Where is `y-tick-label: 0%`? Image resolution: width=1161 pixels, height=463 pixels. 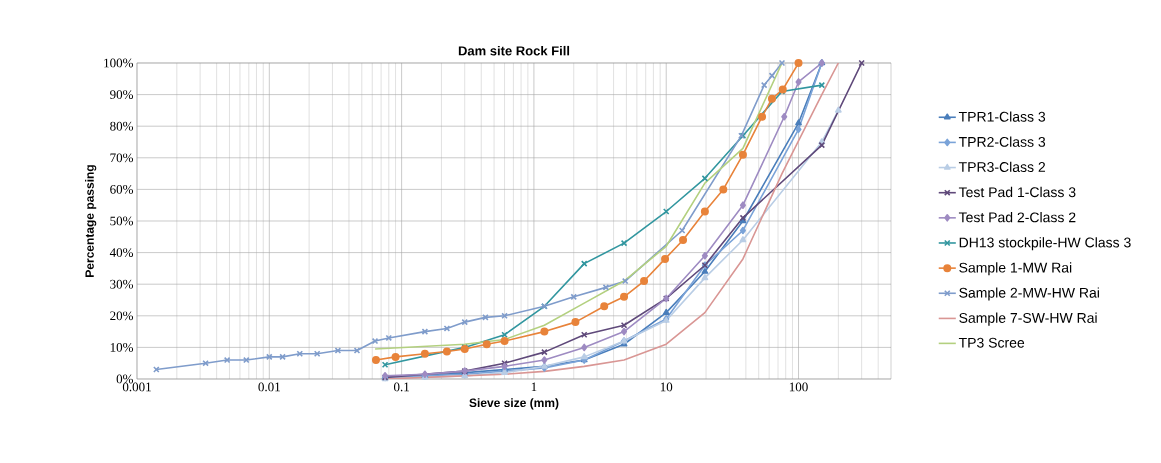
y-tick-label: 0% is located at coordinates (125, 379).